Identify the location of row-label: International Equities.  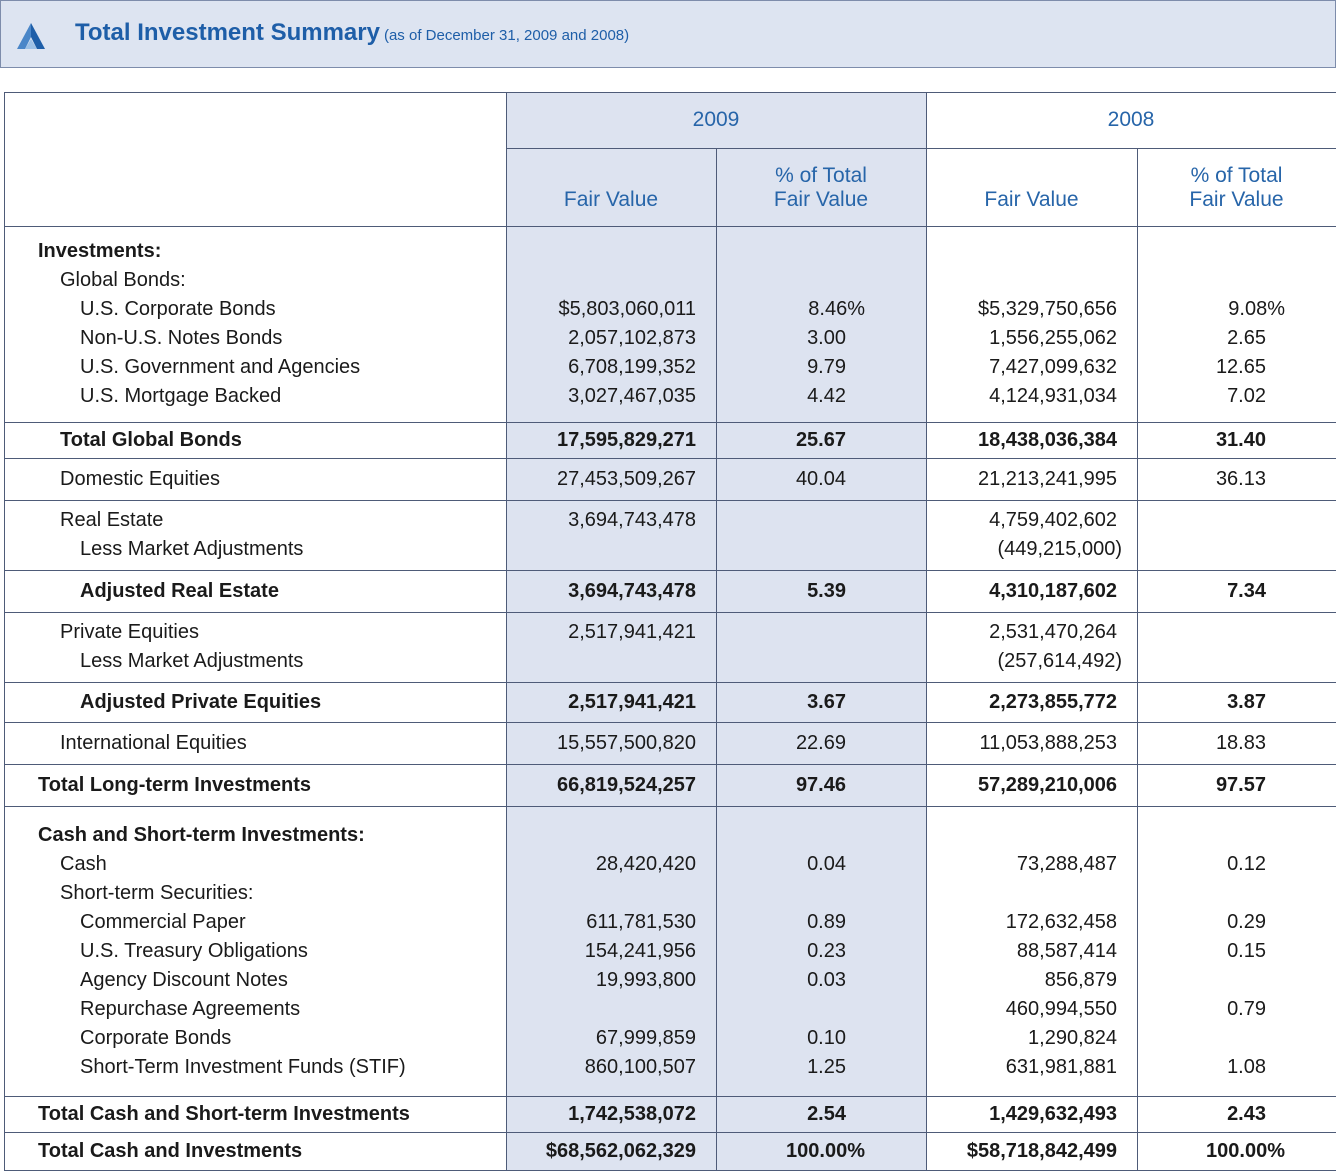
(153, 742).